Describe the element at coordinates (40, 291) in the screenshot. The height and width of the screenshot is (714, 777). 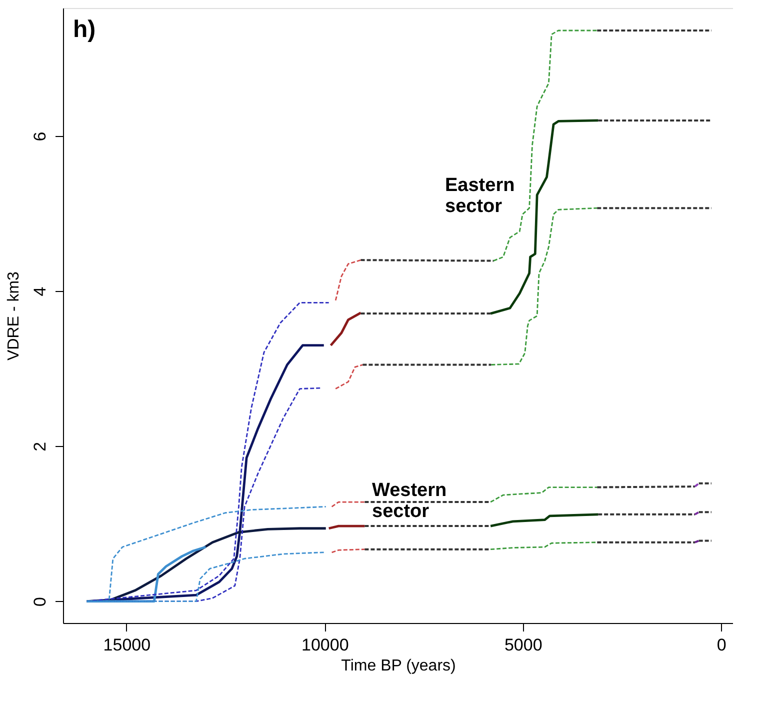
I see `y-tick-label: 4` at that location.